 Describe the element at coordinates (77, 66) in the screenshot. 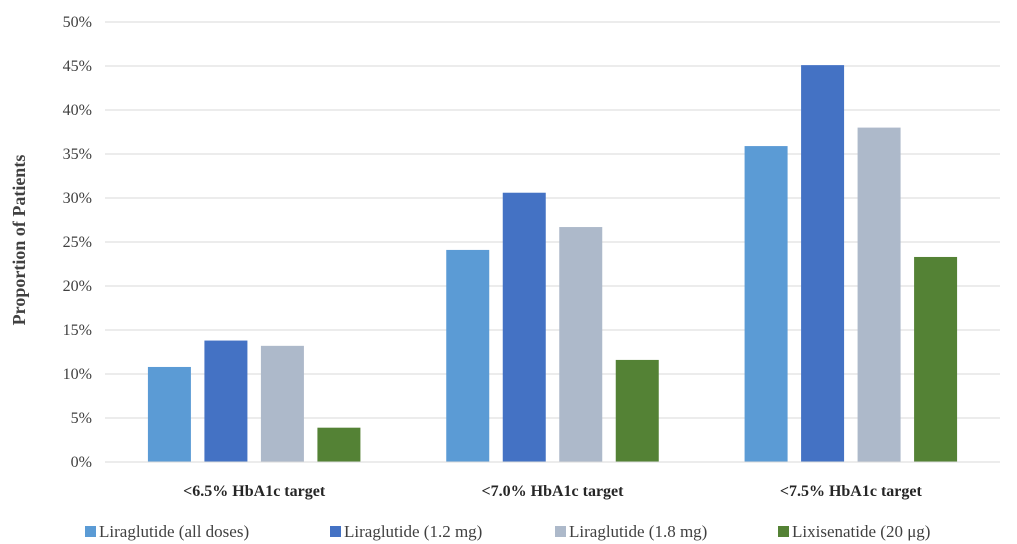

I see `y-tick-label: 45%` at that location.